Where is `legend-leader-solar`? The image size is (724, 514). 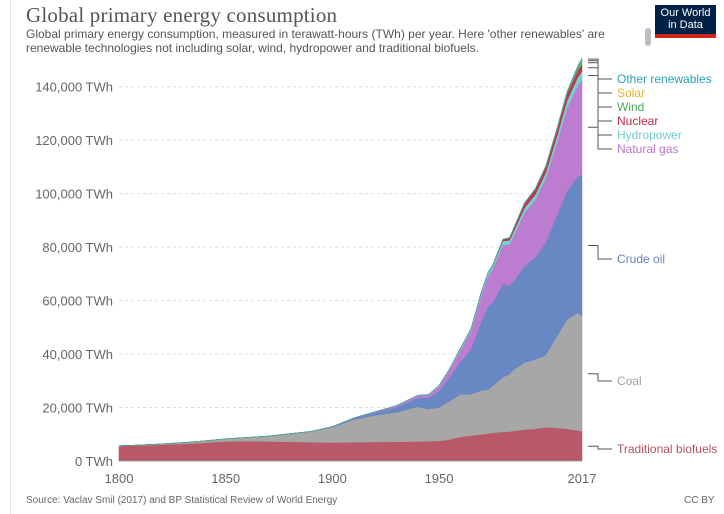
legend-leader-solar is located at coordinates (600, 77).